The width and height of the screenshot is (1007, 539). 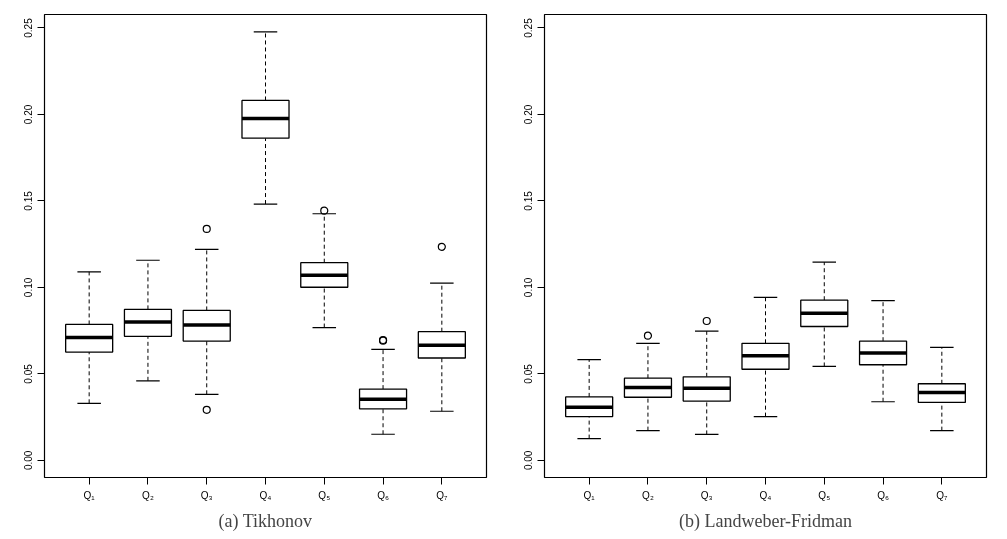 What do you see at coordinates (265, 521) in the screenshot?
I see `text: (a) Tikhonov` at bounding box center [265, 521].